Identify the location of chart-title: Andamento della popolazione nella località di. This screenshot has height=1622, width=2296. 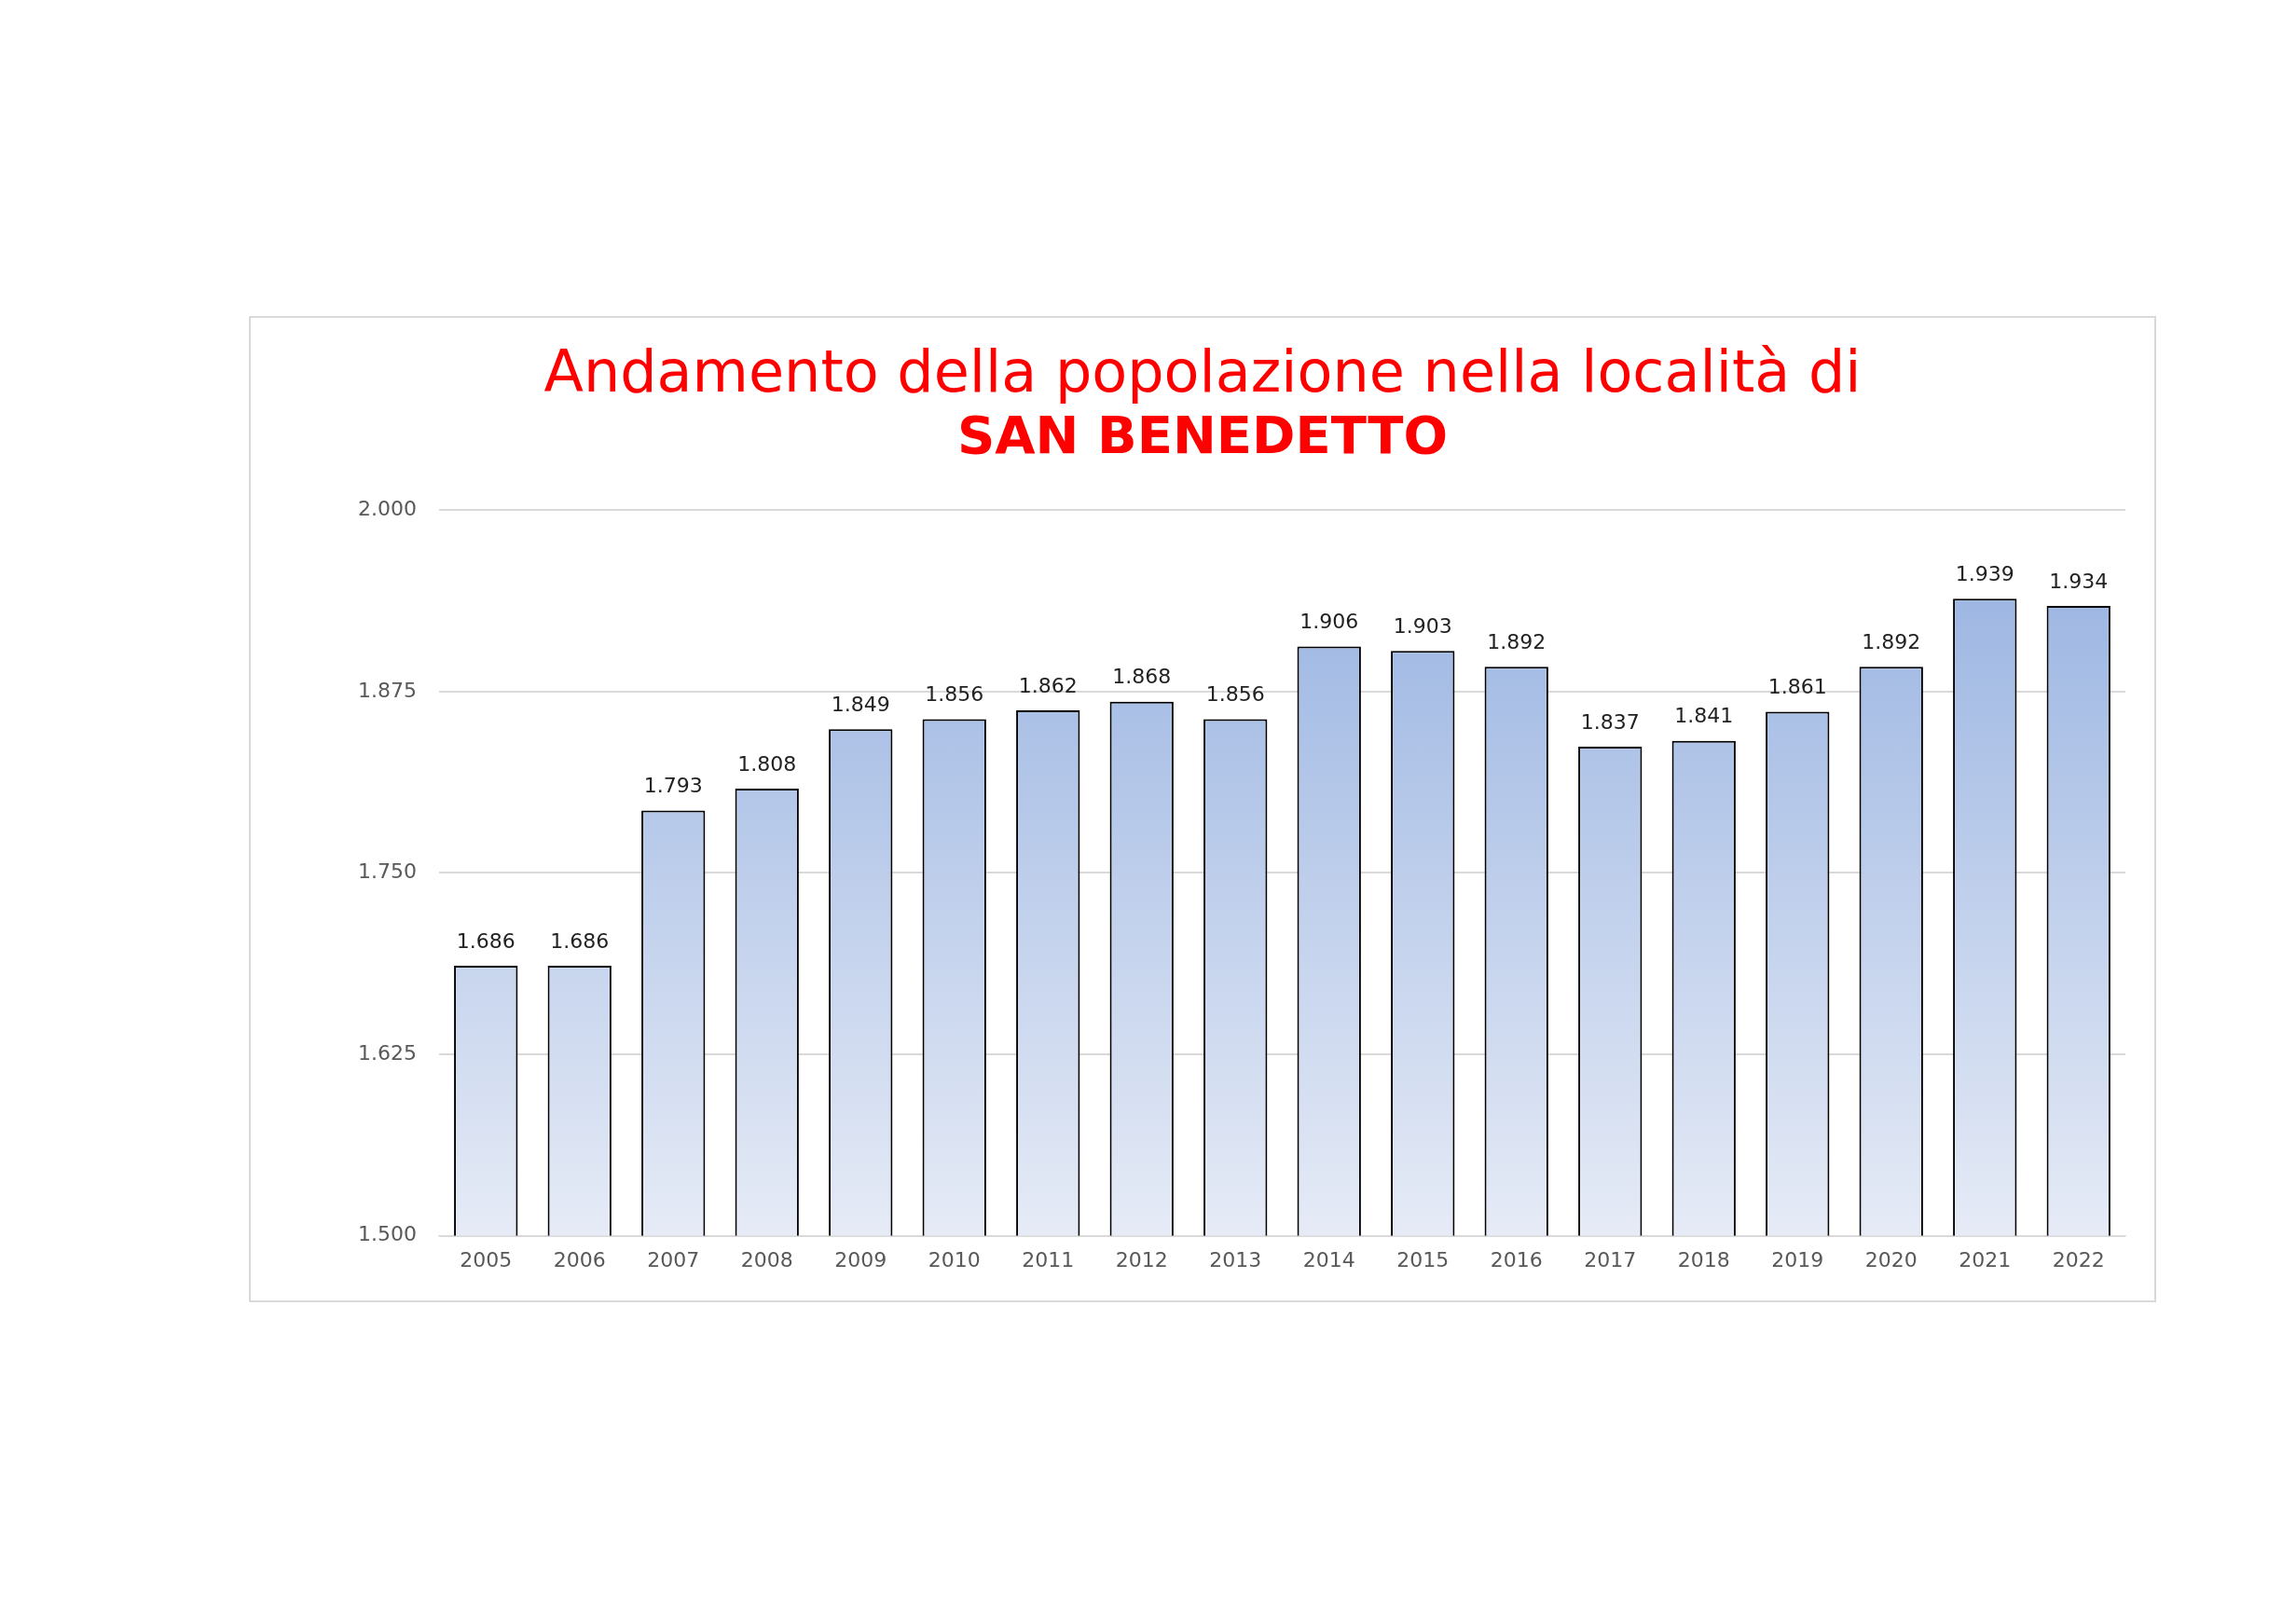
(1203, 371).